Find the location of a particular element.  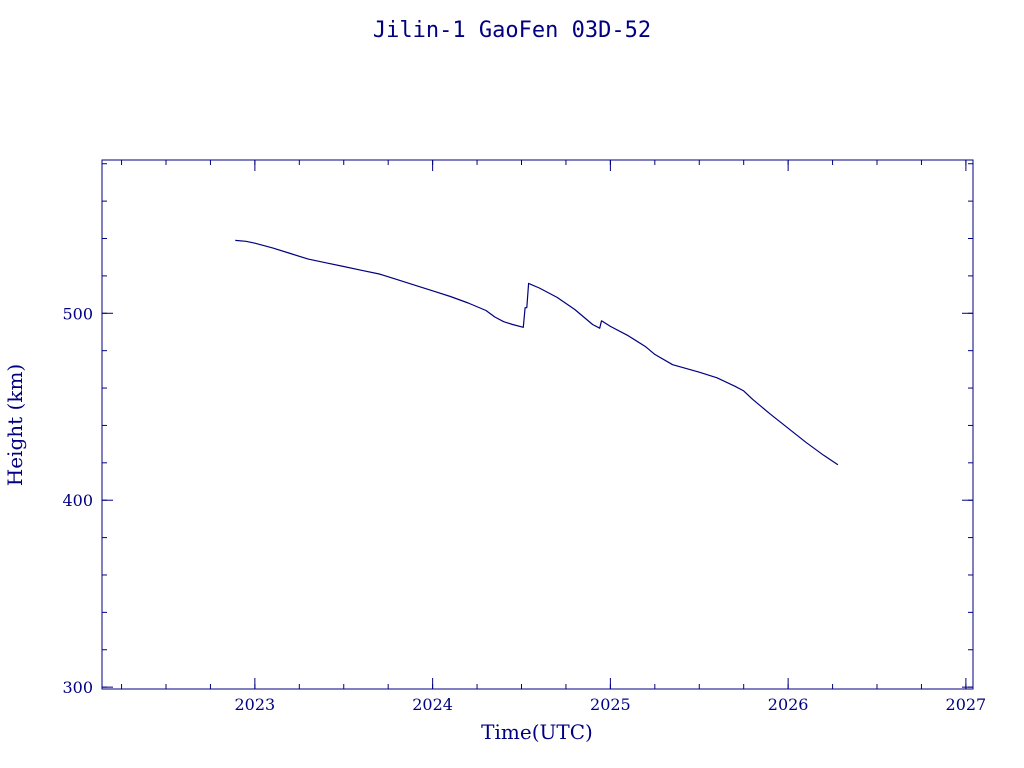

y-axis-label: Height (km) is located at coordinates (15, 425).